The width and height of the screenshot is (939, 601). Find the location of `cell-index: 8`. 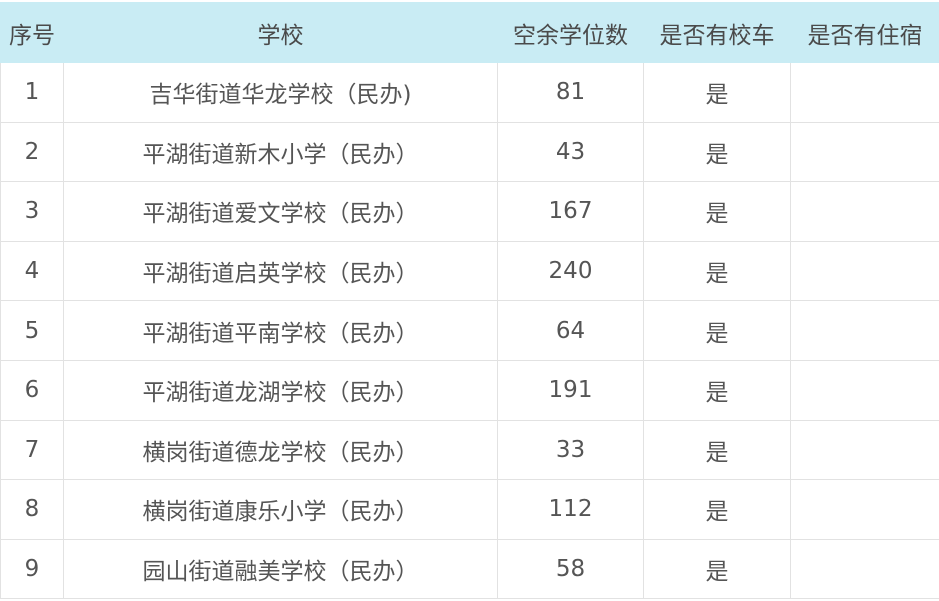

cell-index: 8 is located at coordinates (32, 510).